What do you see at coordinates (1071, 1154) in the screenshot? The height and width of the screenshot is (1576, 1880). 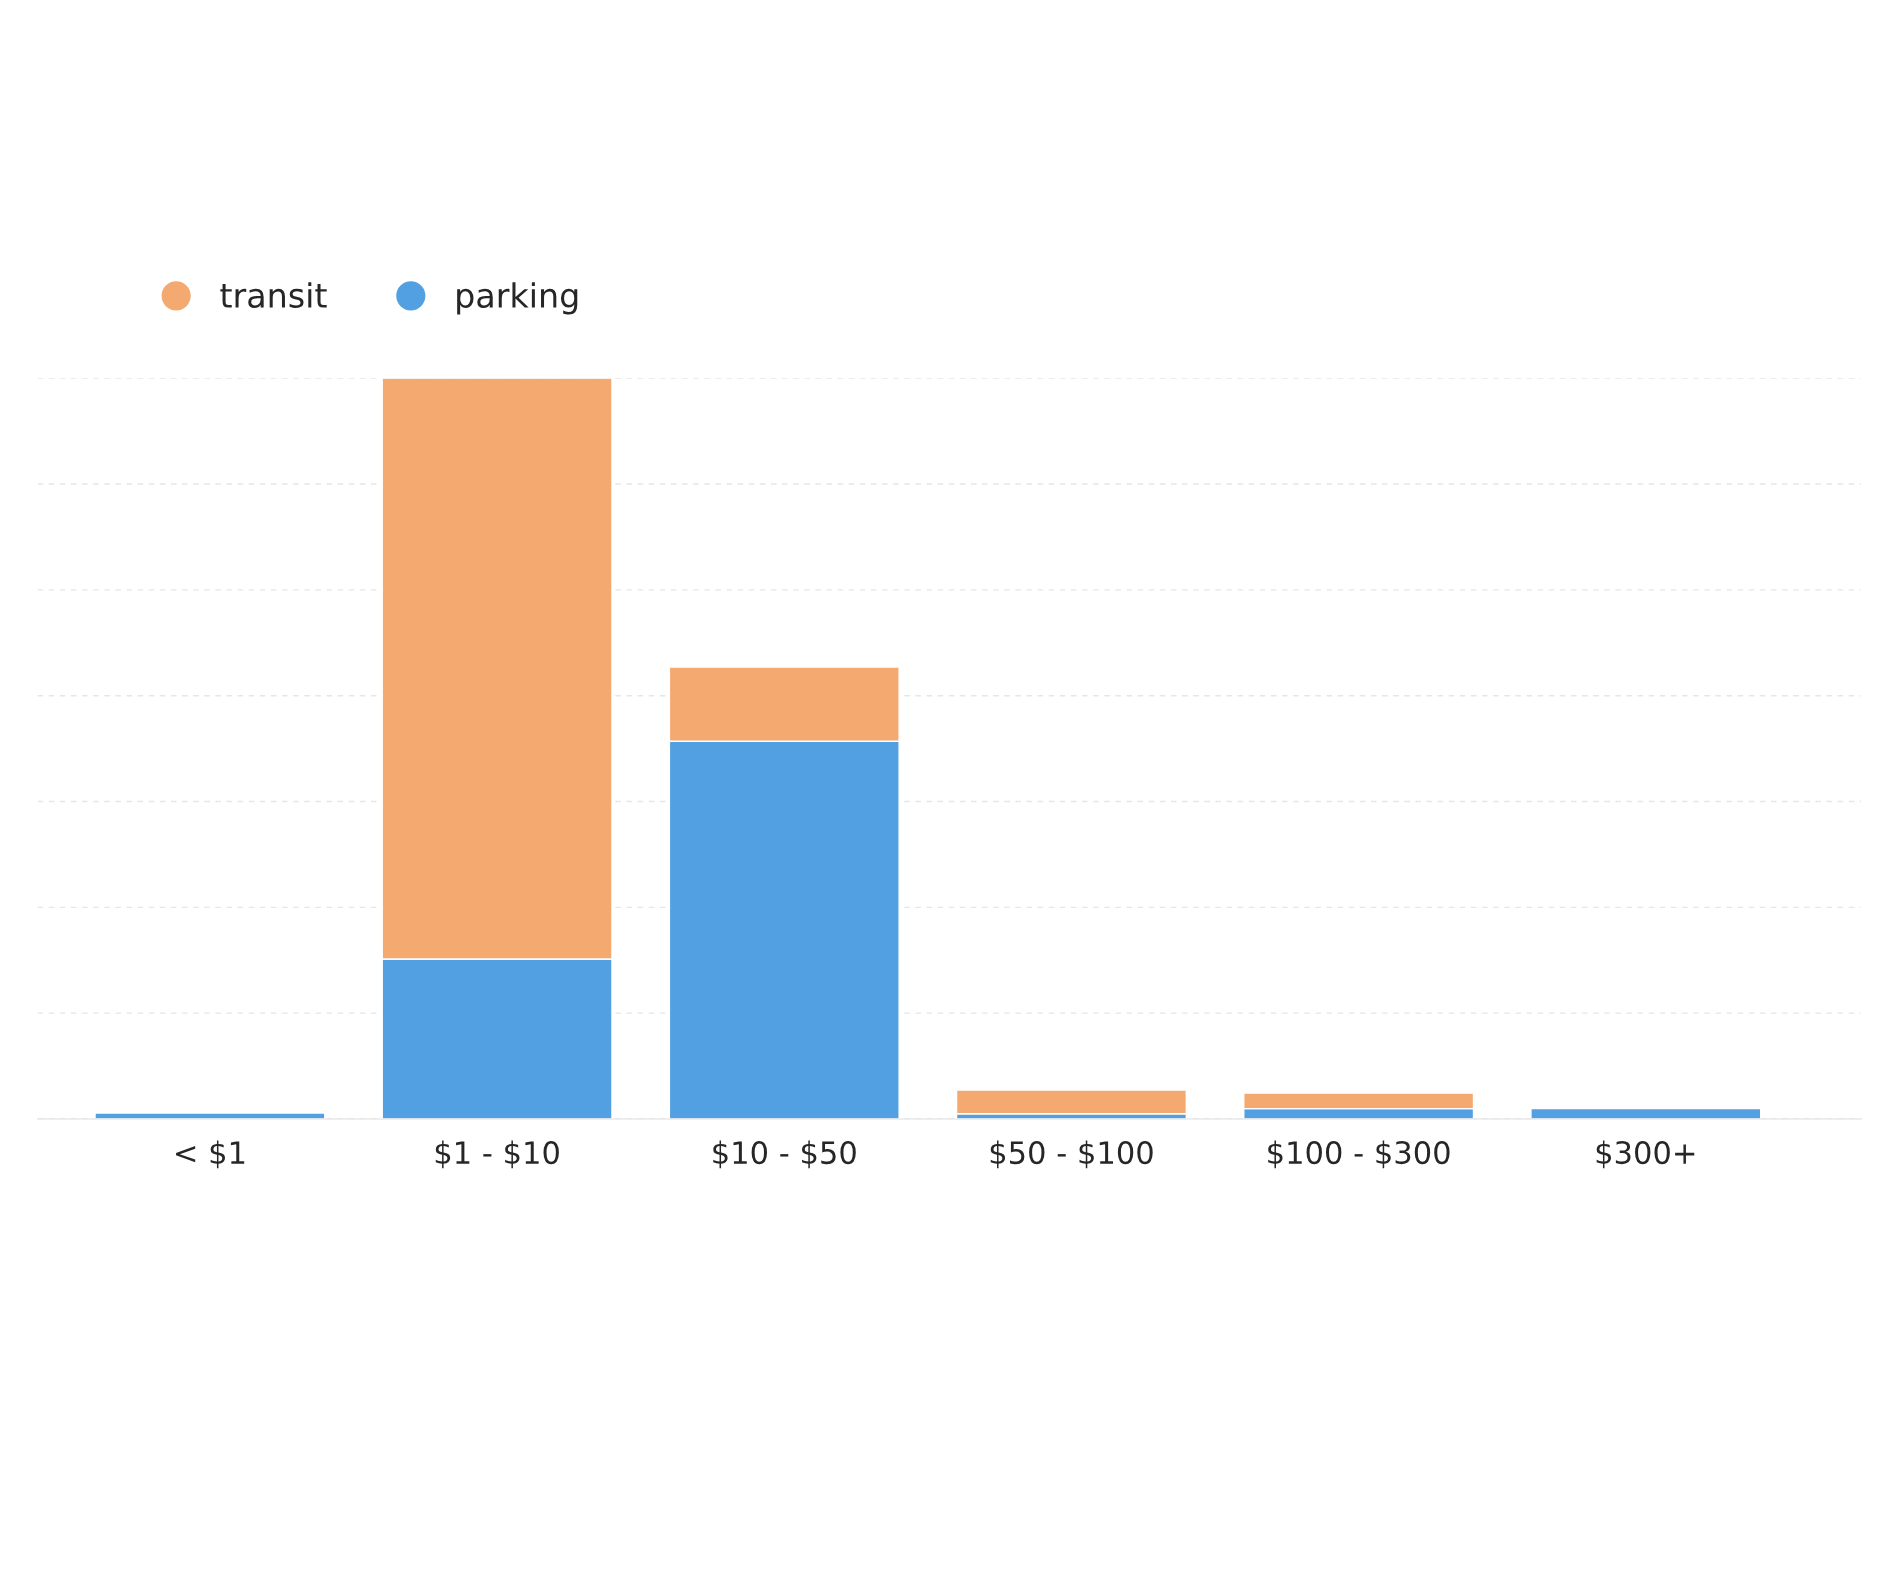 I see `x-tick-label: $50 - $100` at bounding box center [1071, 1154].